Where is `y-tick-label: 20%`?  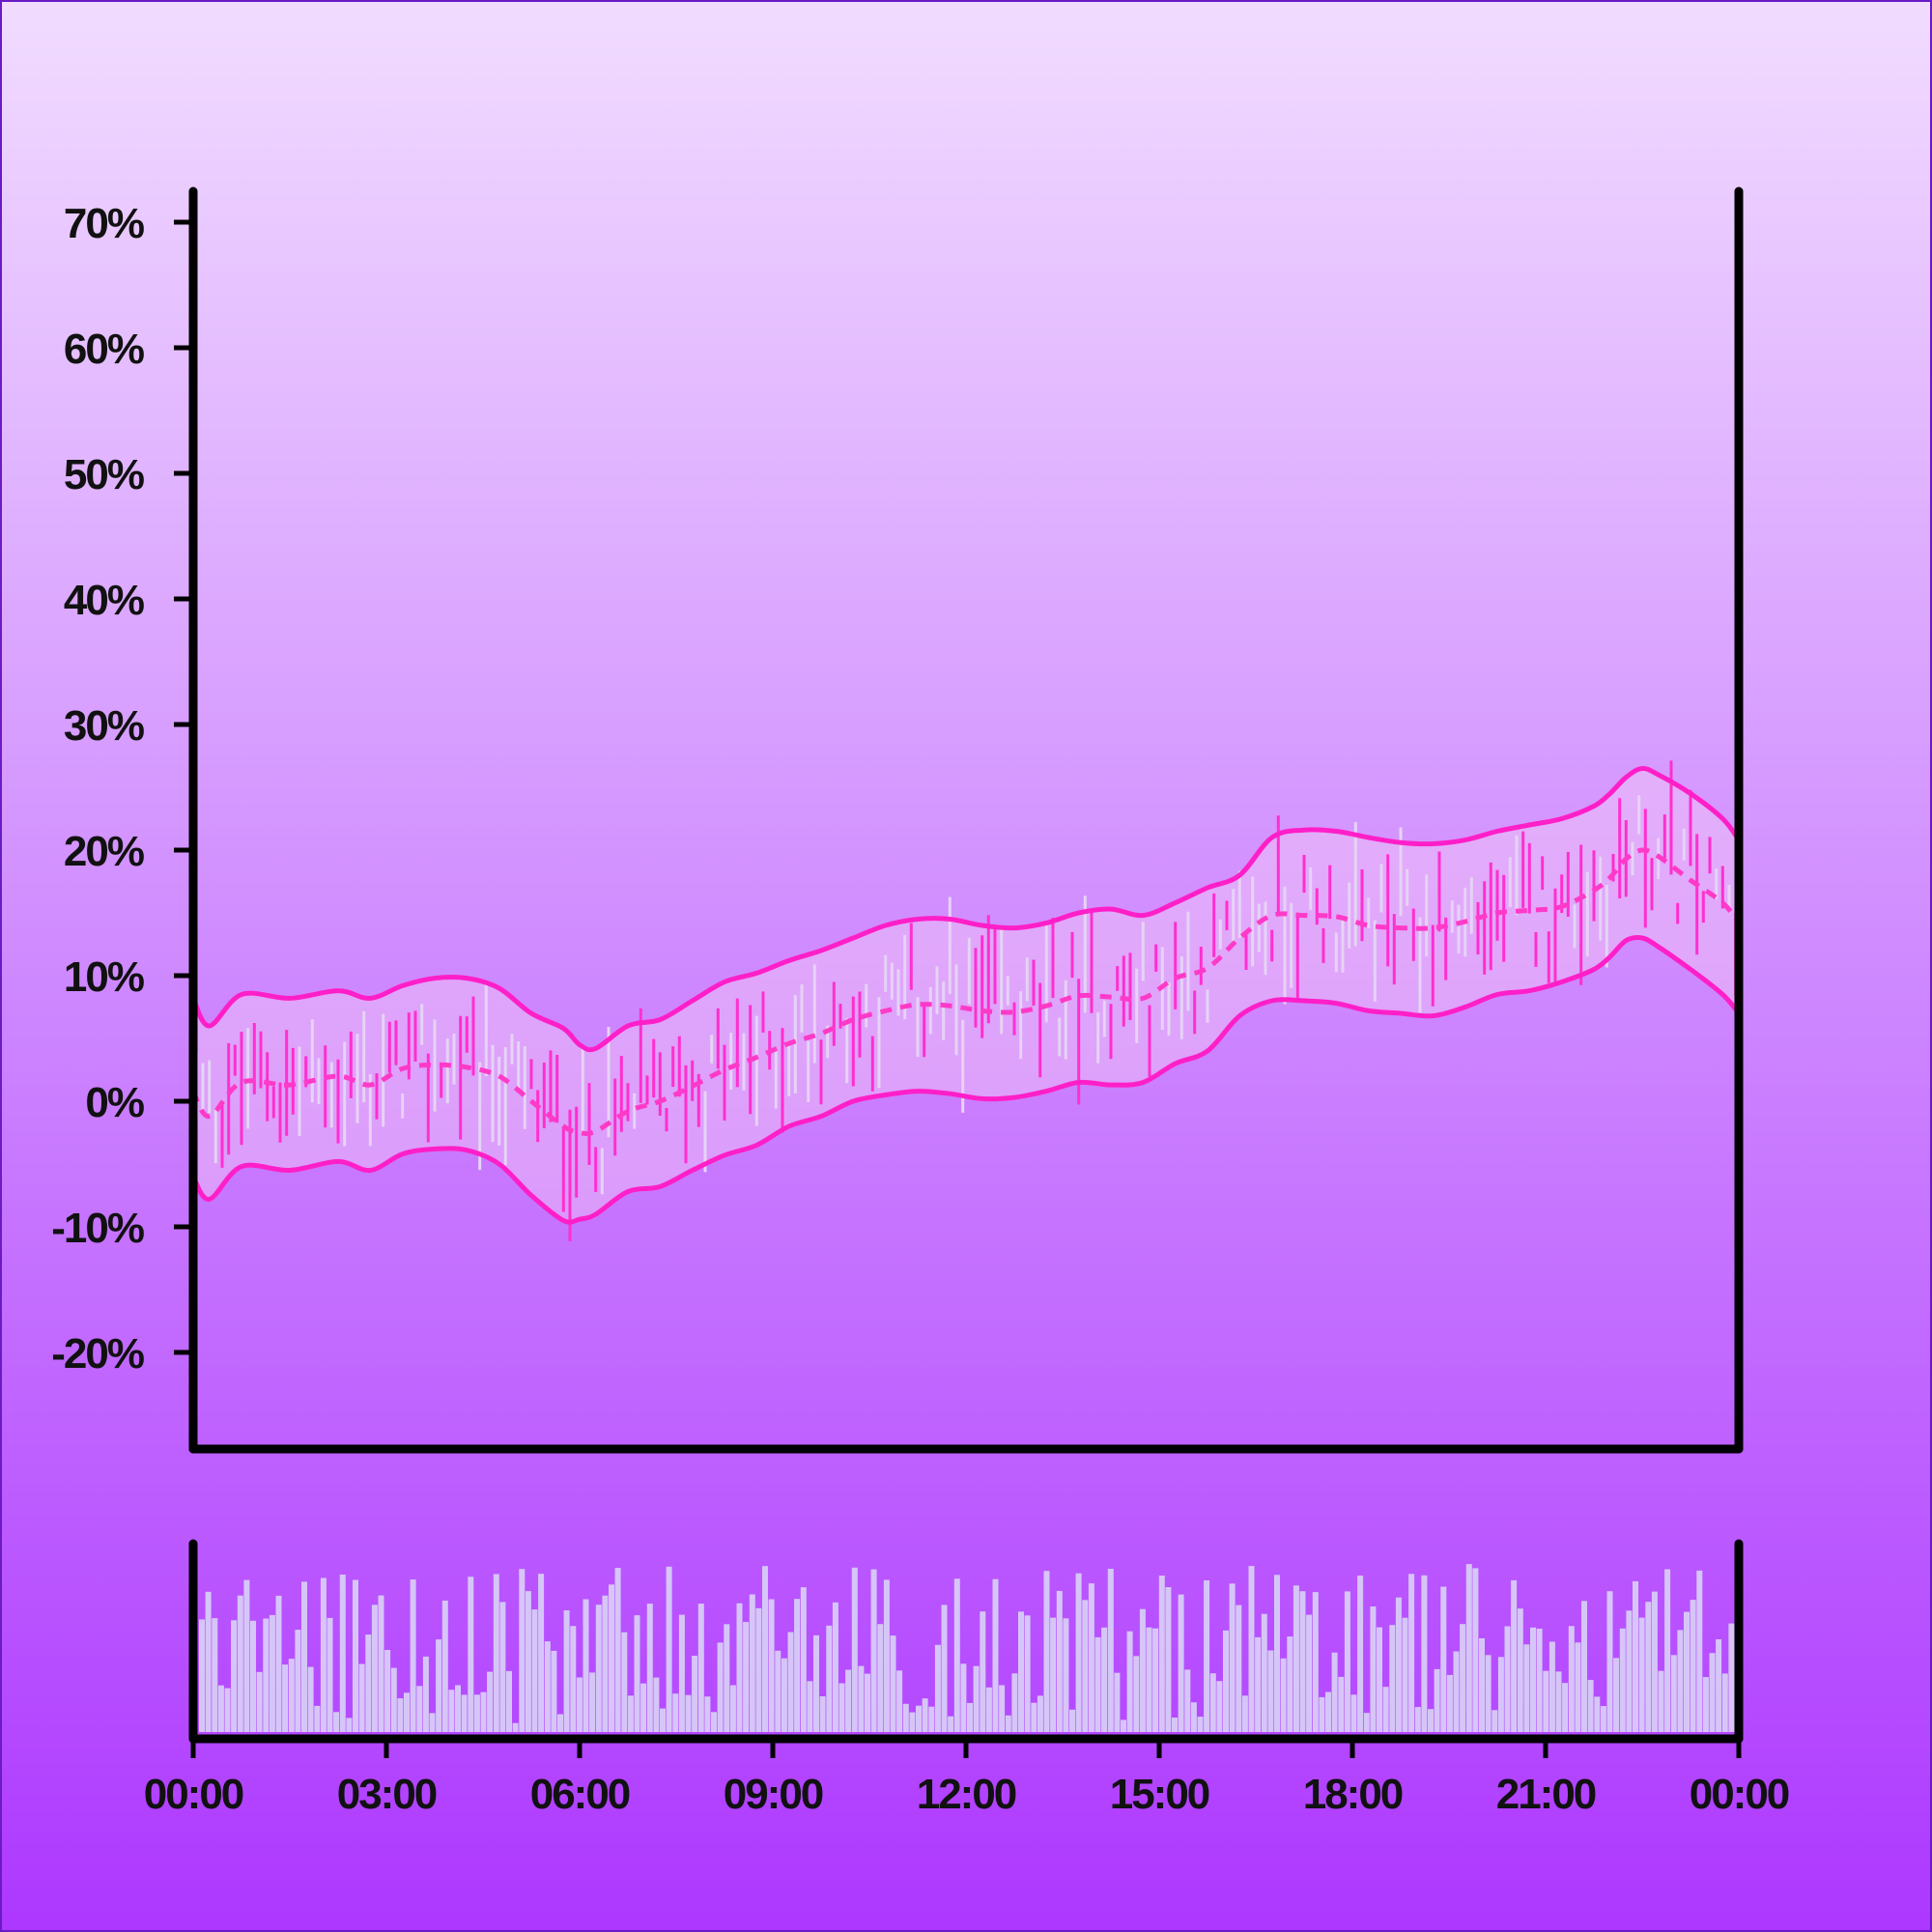
y-tick-label: 20% is located at coordinates (104, 851).